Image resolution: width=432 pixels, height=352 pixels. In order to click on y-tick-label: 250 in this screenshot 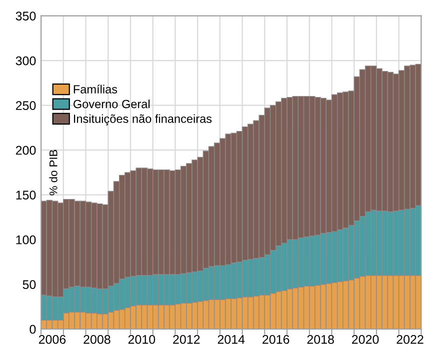, I will do `click(26, 105)`.